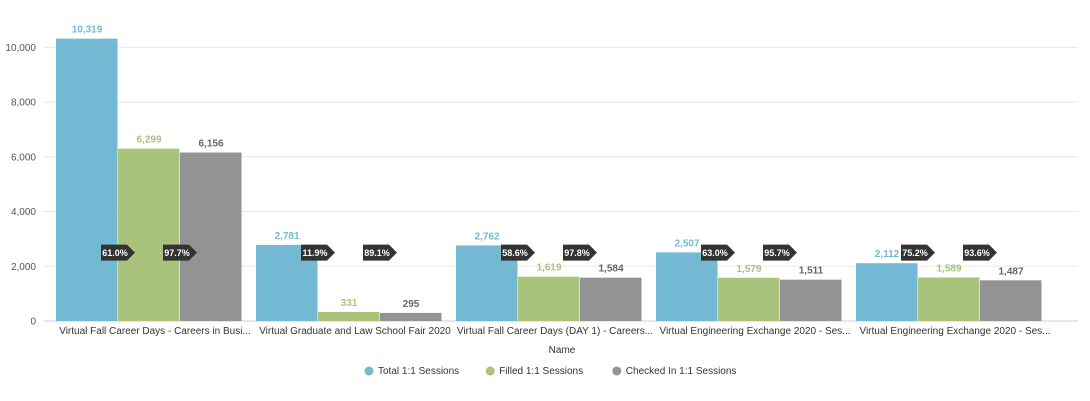  I want to click on conversion-badge-label: 58.6%, so click(515, 253).